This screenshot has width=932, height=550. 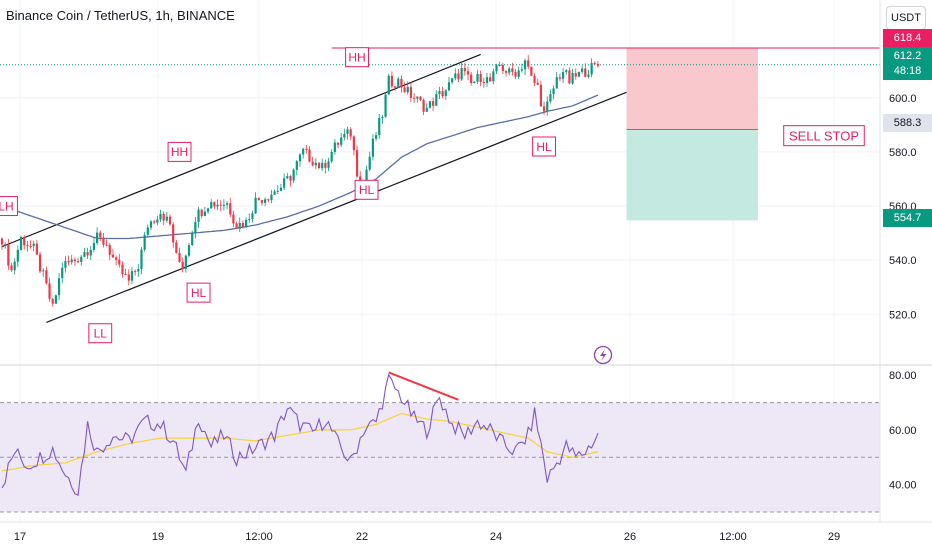 What do you see at coordinates (496, 537) in the screenshot?
I see `time-tick-label: 24` at bounding box center [496, 537].